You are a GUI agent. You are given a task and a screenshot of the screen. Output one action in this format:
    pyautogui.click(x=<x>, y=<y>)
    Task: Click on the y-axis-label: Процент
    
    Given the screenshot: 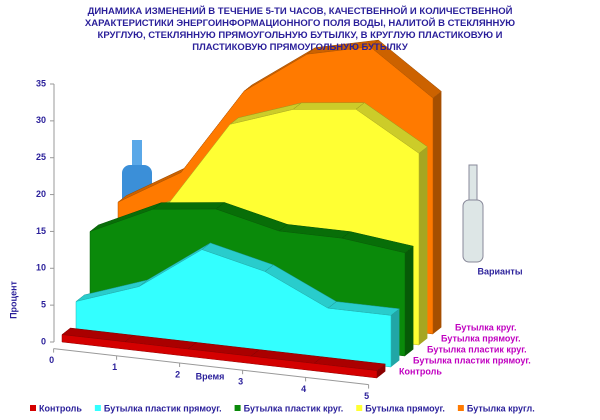 What is the action you would take?
    pyautogui.click(x=13, y=299)
    